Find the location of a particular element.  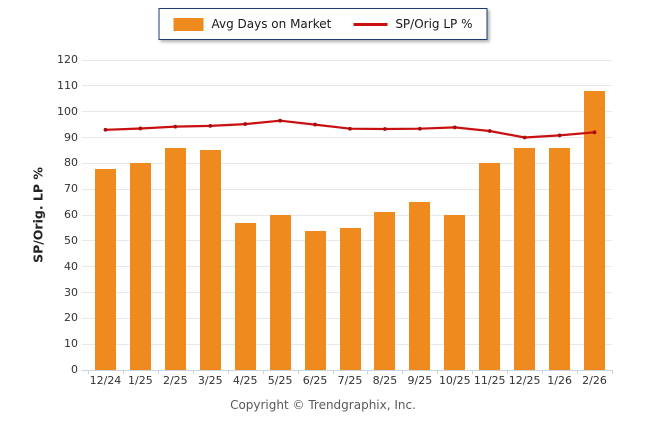

y-tick-label: 120 is located at coordinates (67, 59).